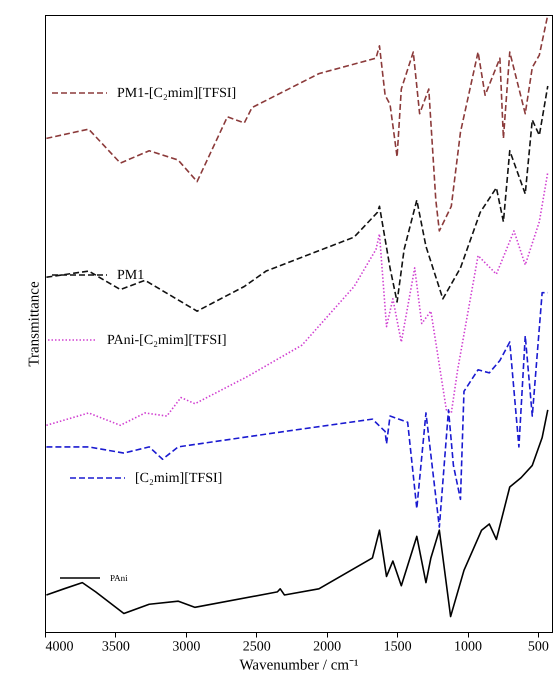  I want to click on x-tick-label: 500, so click(538, 647).